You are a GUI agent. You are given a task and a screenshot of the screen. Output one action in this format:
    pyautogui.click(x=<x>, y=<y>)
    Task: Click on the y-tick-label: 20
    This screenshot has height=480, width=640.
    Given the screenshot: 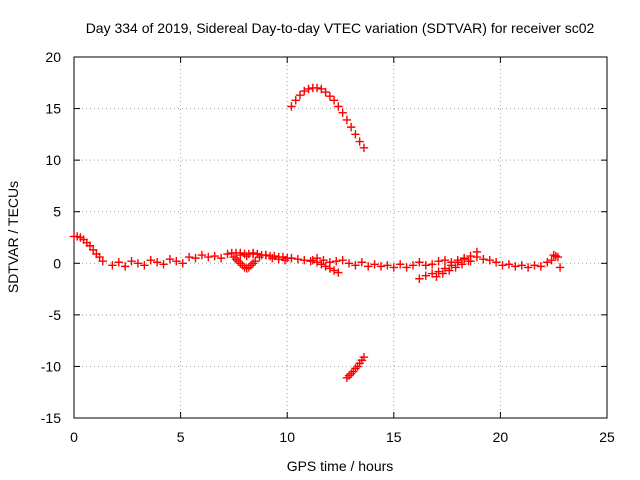 What is the action you would take?
    pyautogui.click(x=53, y=57)
    